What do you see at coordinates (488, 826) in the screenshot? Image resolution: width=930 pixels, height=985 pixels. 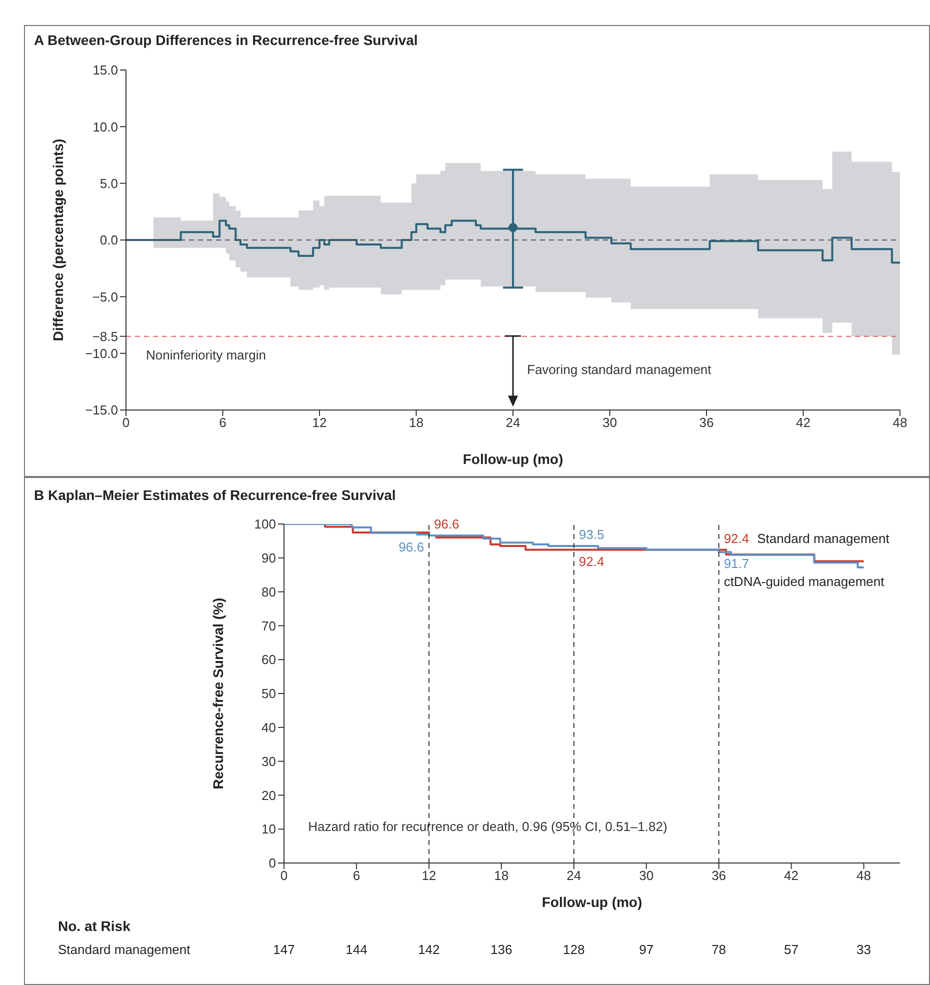 I see `annotation: Hazard ratio for recurrence or death, 0.96 (95% CI, 0.51–1.82)` at bounding box center [488, 826].